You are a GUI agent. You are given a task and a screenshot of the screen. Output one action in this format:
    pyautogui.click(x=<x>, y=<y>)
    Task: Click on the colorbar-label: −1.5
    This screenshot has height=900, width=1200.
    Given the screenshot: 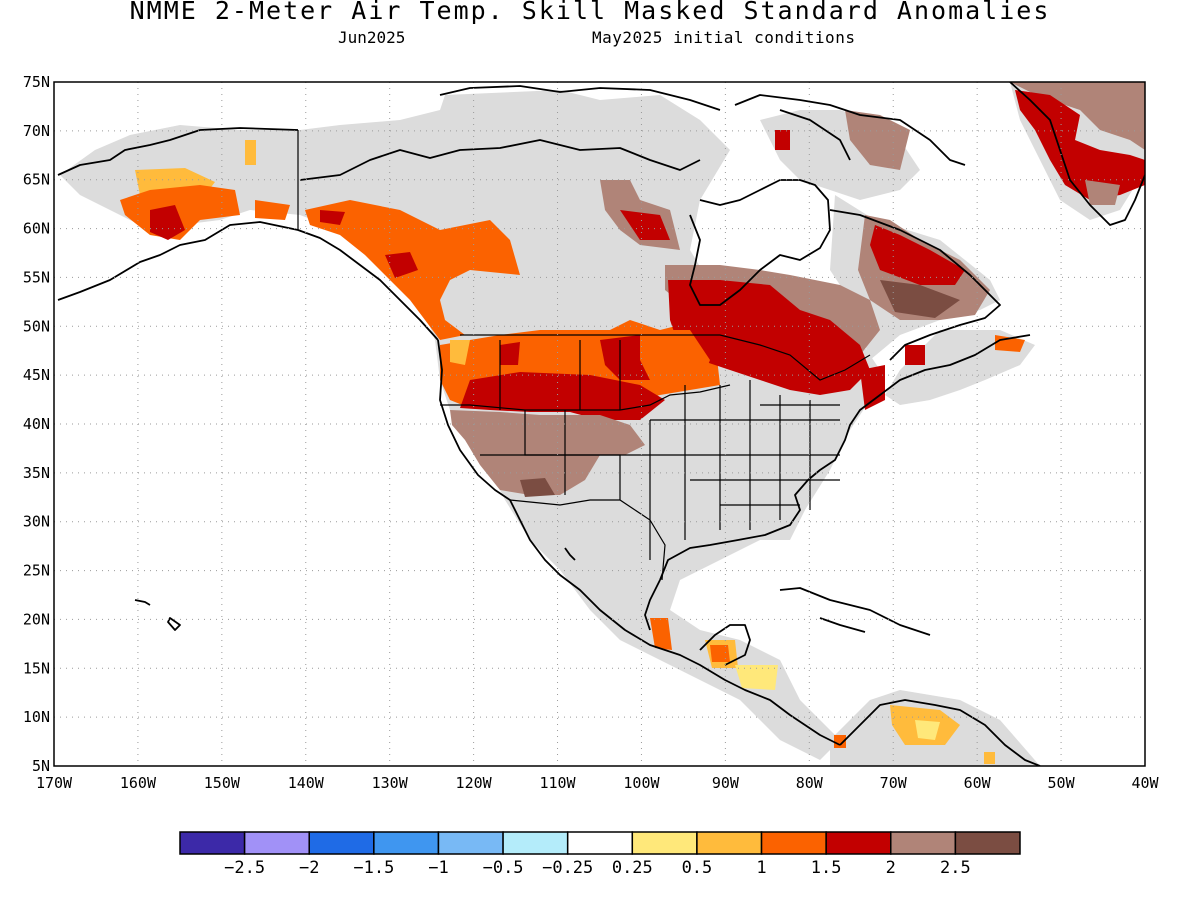 What is the action you would take?
    pyautogui.click(x=373, y=868)
    